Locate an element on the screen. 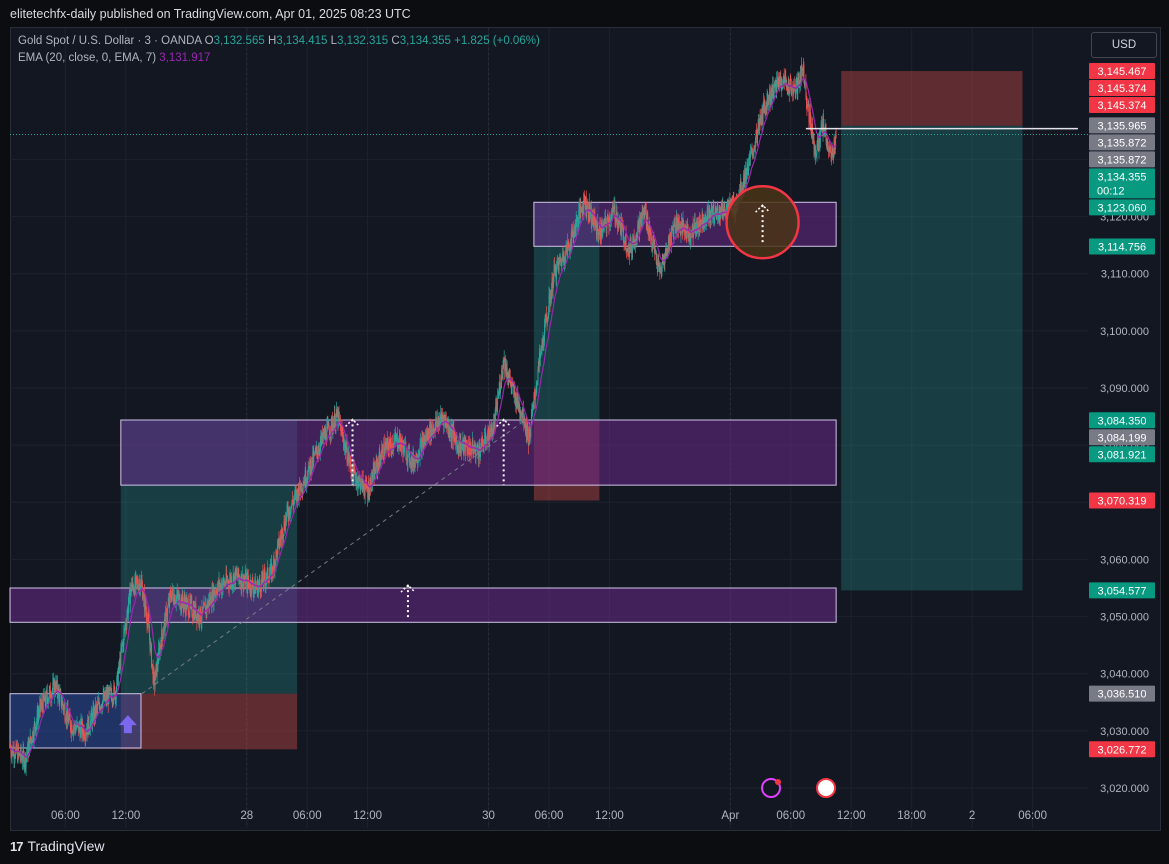  price-label-text: 3,054.577 is located at coordinates (1122, 591).